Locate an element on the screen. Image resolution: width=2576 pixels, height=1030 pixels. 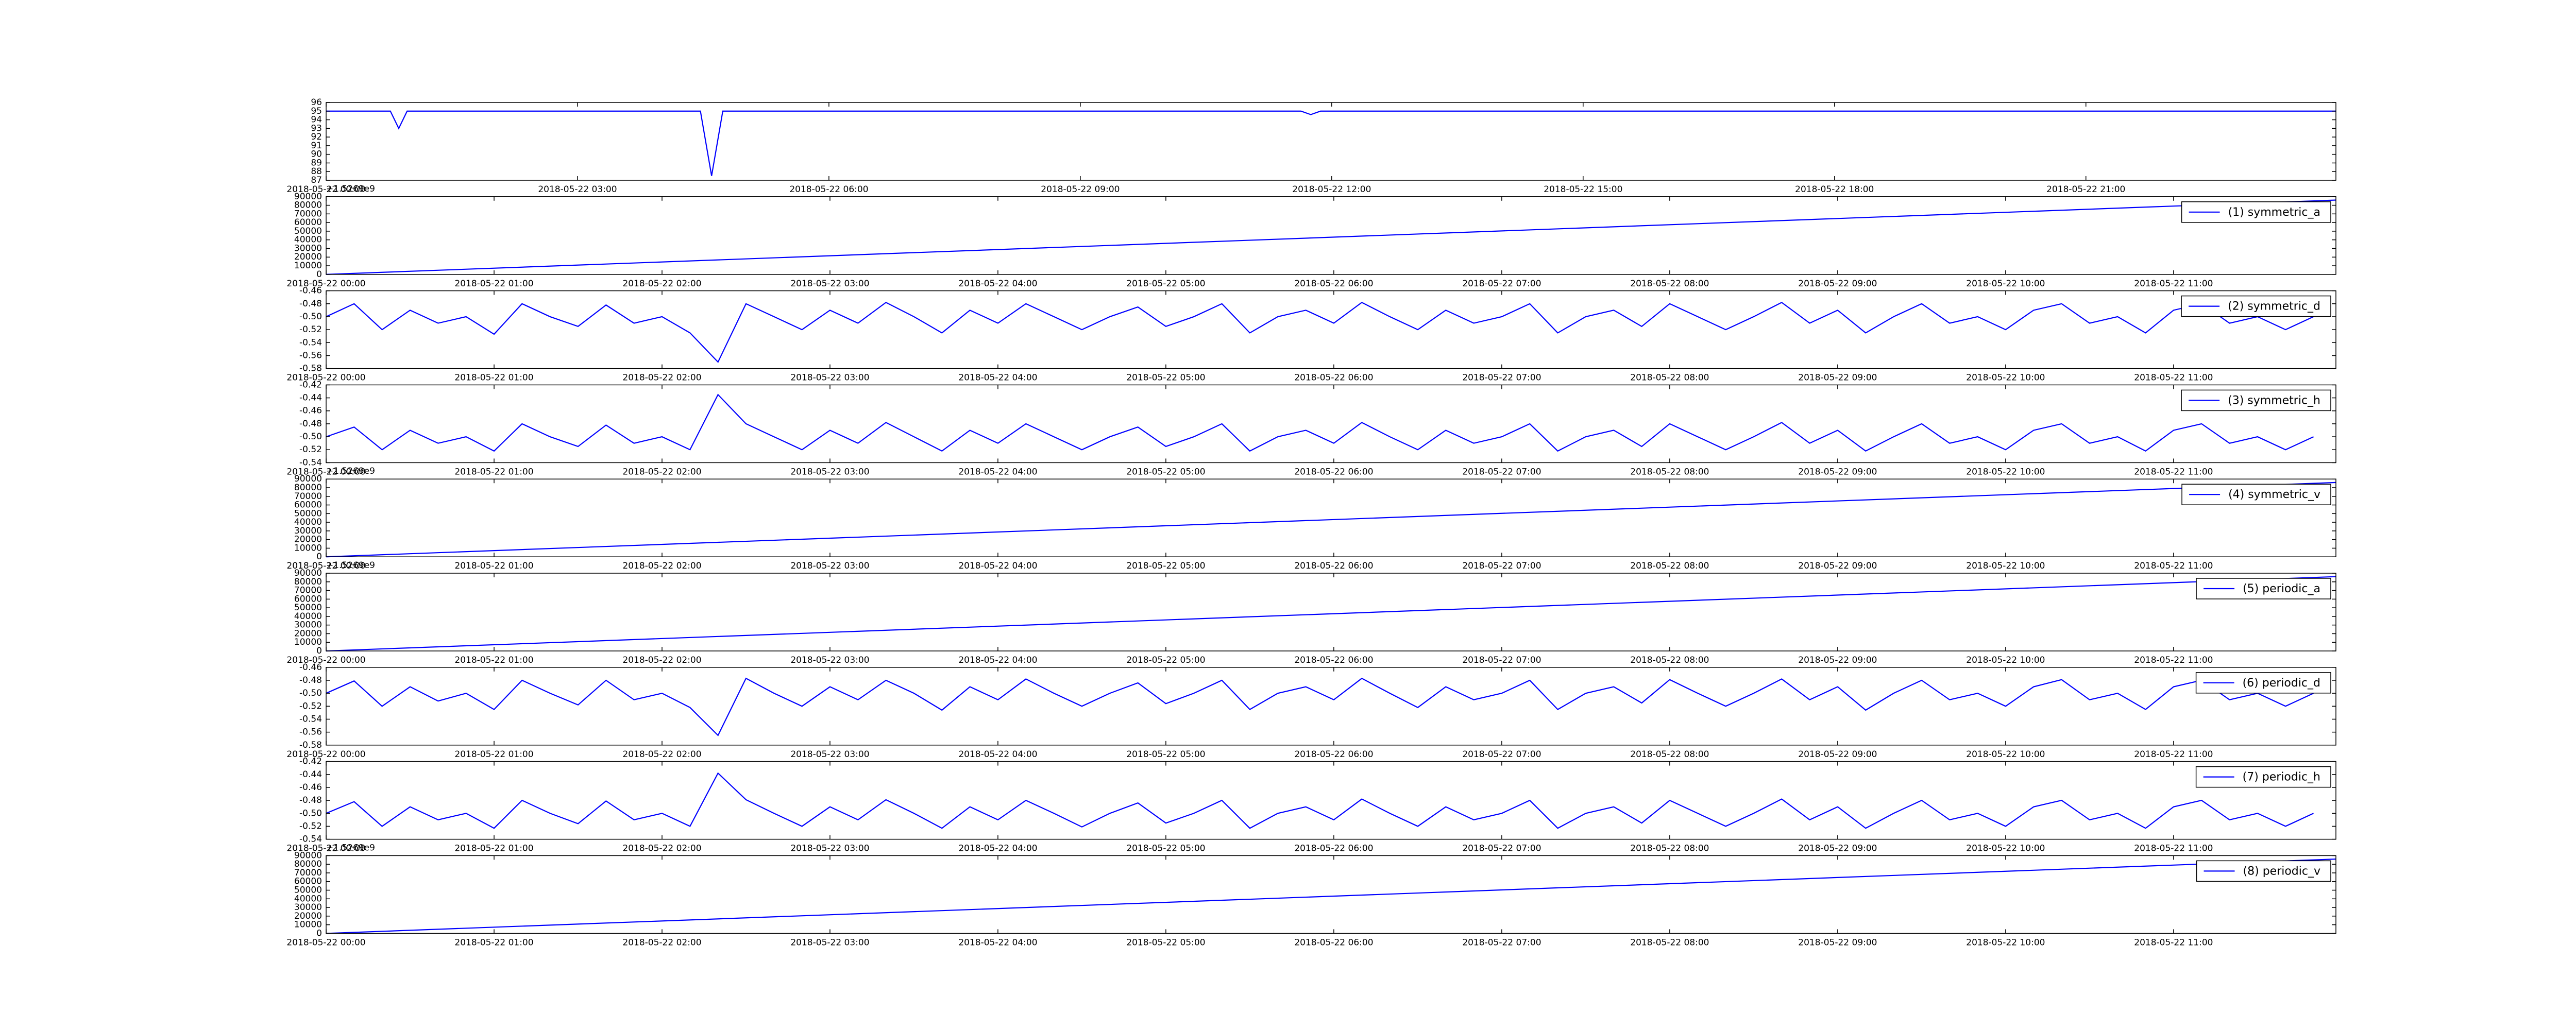
x-tick-label: 2018-05-22 12:00 is located at coordinates (1331, 189).